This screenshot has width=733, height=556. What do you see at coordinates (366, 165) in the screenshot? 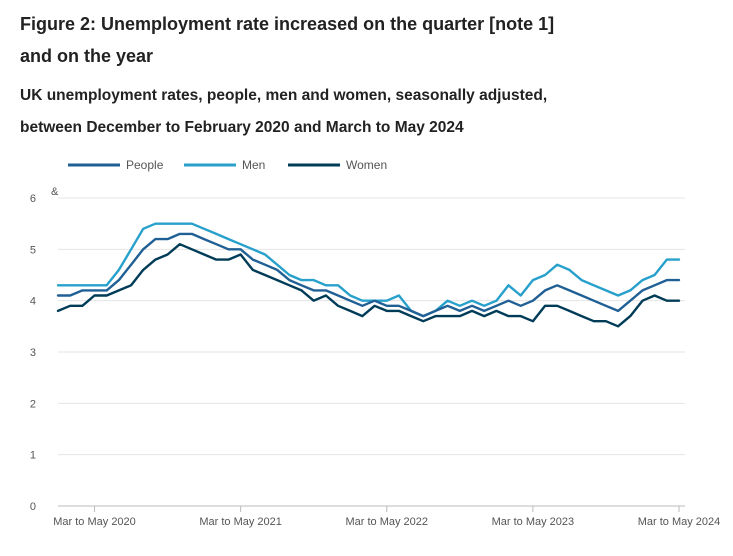
I see `legend-label-women: Women` at bounding box center [366, 165].